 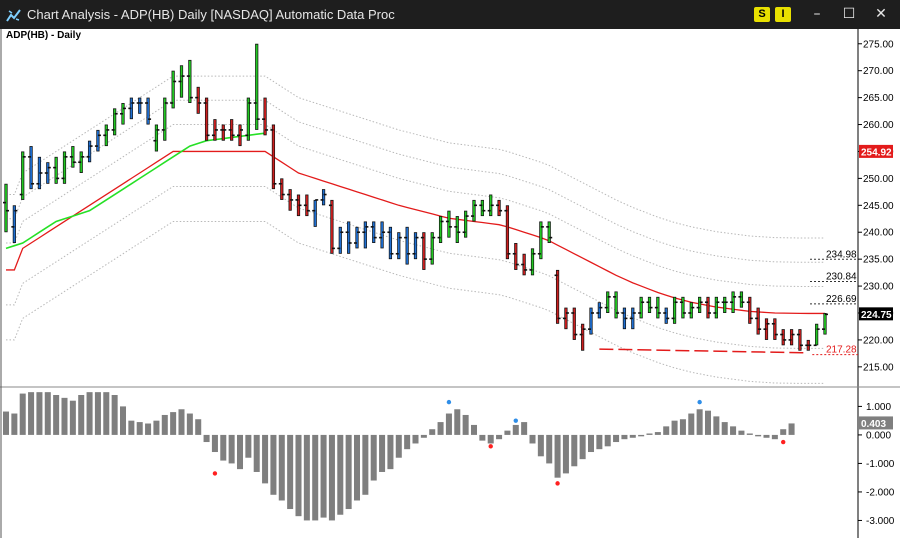 I want to click on last-price-badge, so click(x=876, y=314).